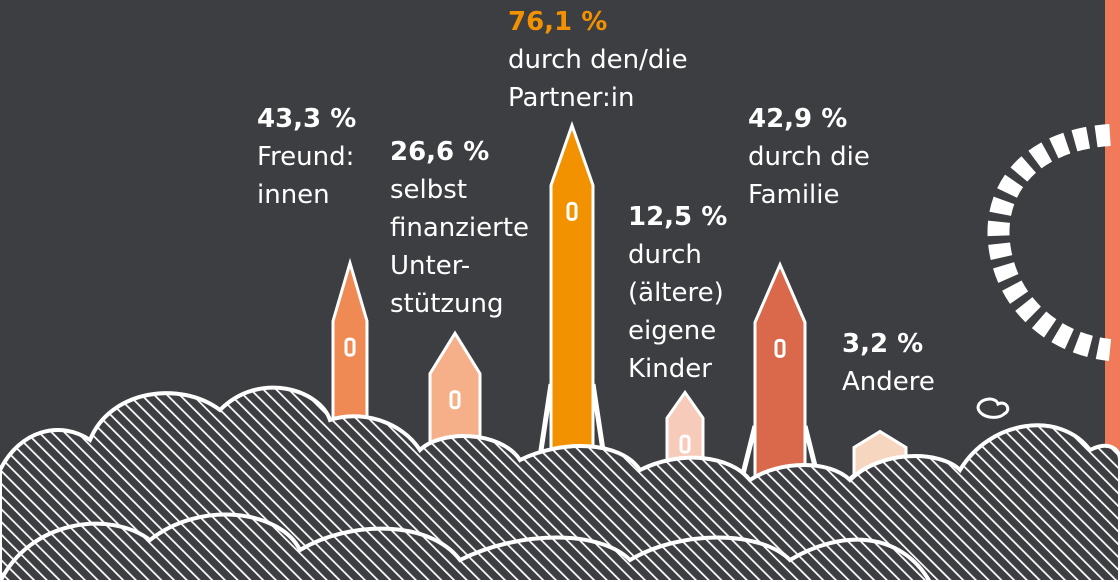 The width and height of the screenshot is (1120, 582). What do you see at coordinates (460, 247) in the screenshot?
I see `category-label: selbst finanzierte Unter- stützung` at bounding box center [460, 247].